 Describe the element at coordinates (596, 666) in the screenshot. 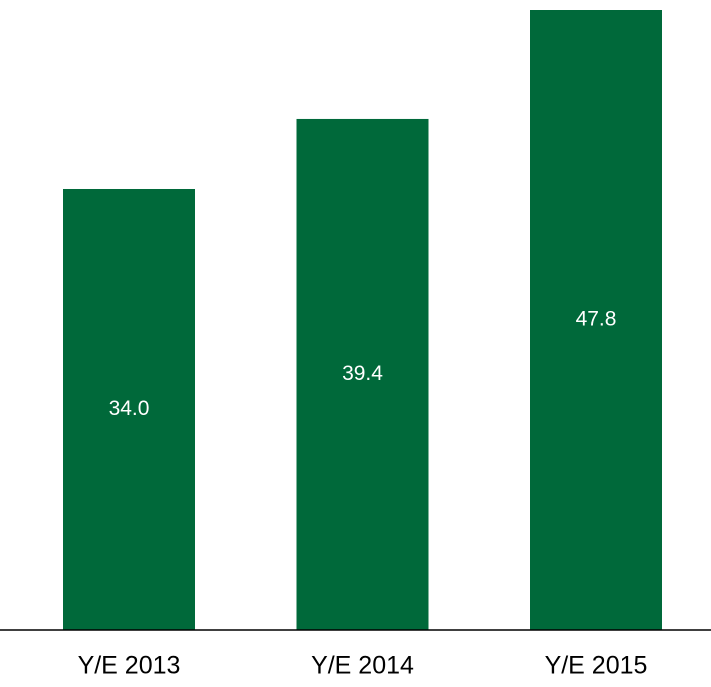

I see `x-tick-label: Y/E 2015` at that location.